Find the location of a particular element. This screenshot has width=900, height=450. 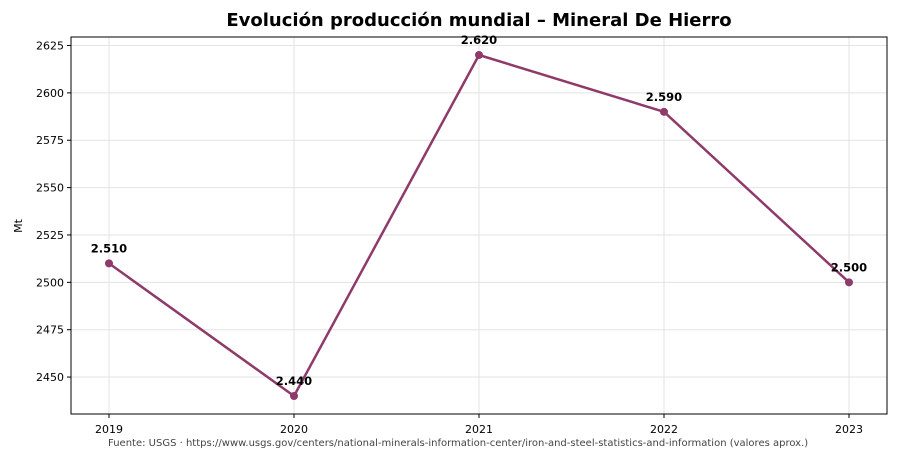

y-tick-label: 2600 is located at coordinates (50, 93).